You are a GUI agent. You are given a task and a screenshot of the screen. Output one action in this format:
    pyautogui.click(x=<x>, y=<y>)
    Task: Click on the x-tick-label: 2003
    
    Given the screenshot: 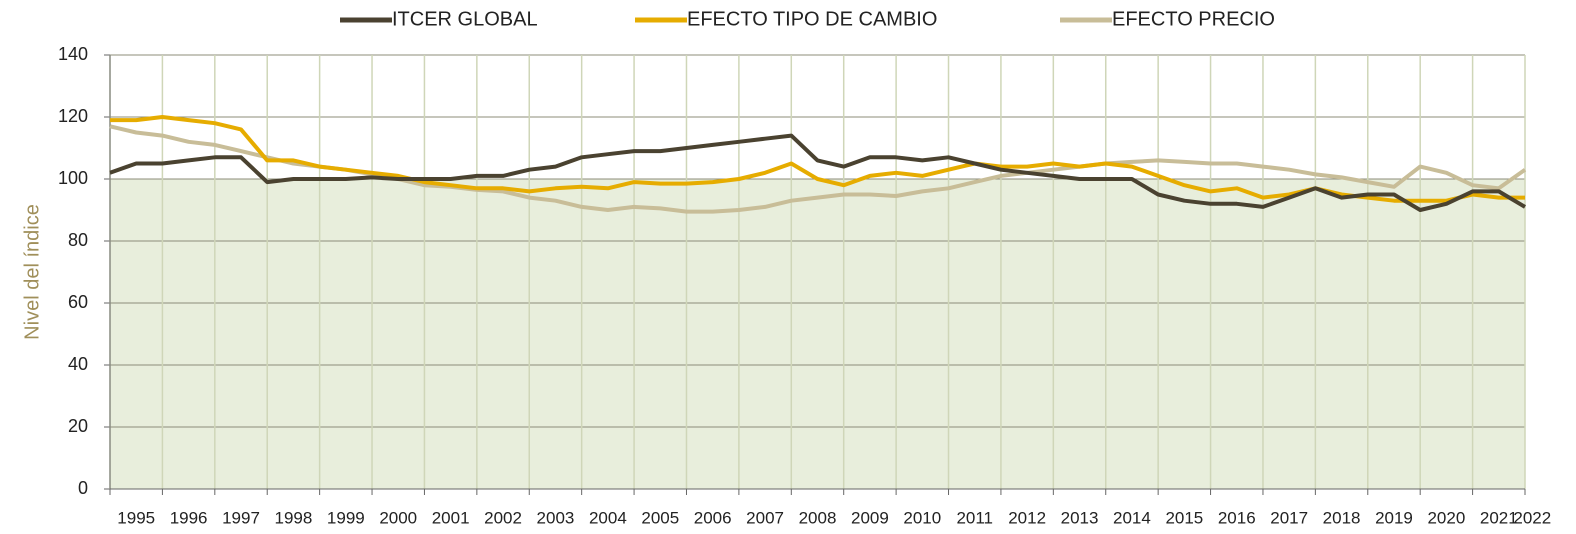 What is the action you would take?
    pyautogui.click(x=556, y=517)
    